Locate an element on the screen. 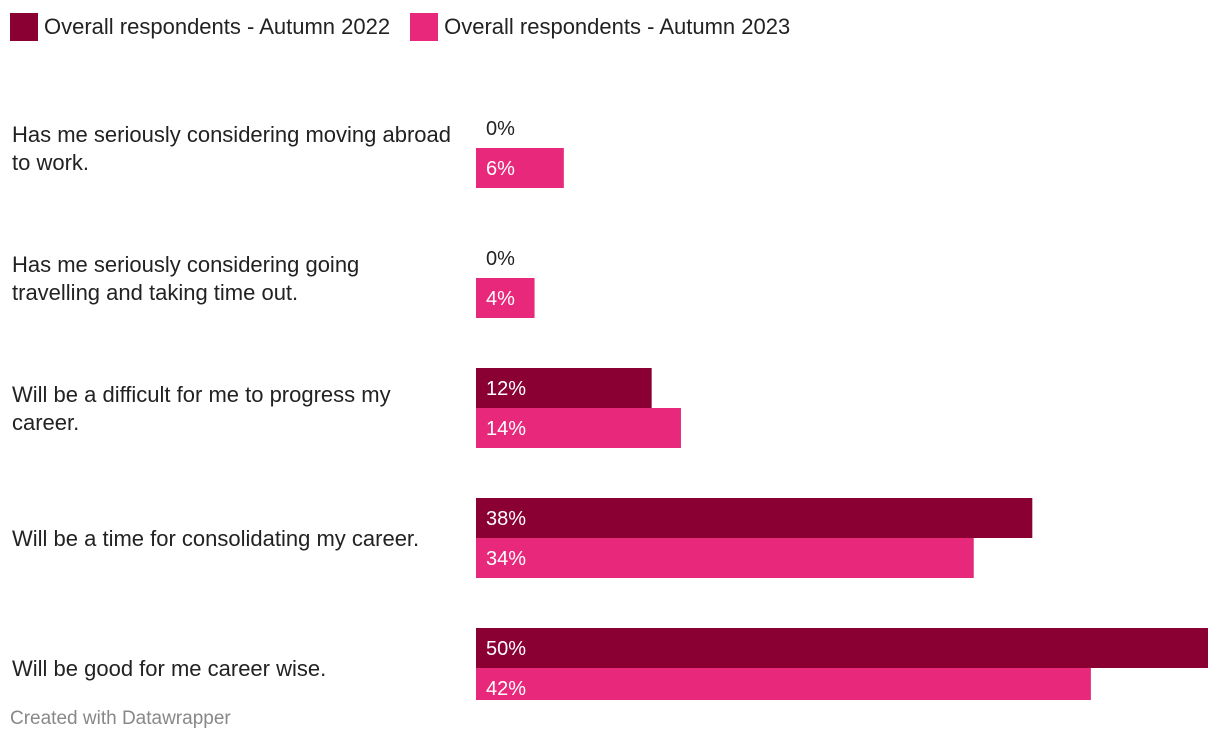 This screenshot has width=1220, height=746. bar-value-label: 50% is located at coordinates (506, 649).